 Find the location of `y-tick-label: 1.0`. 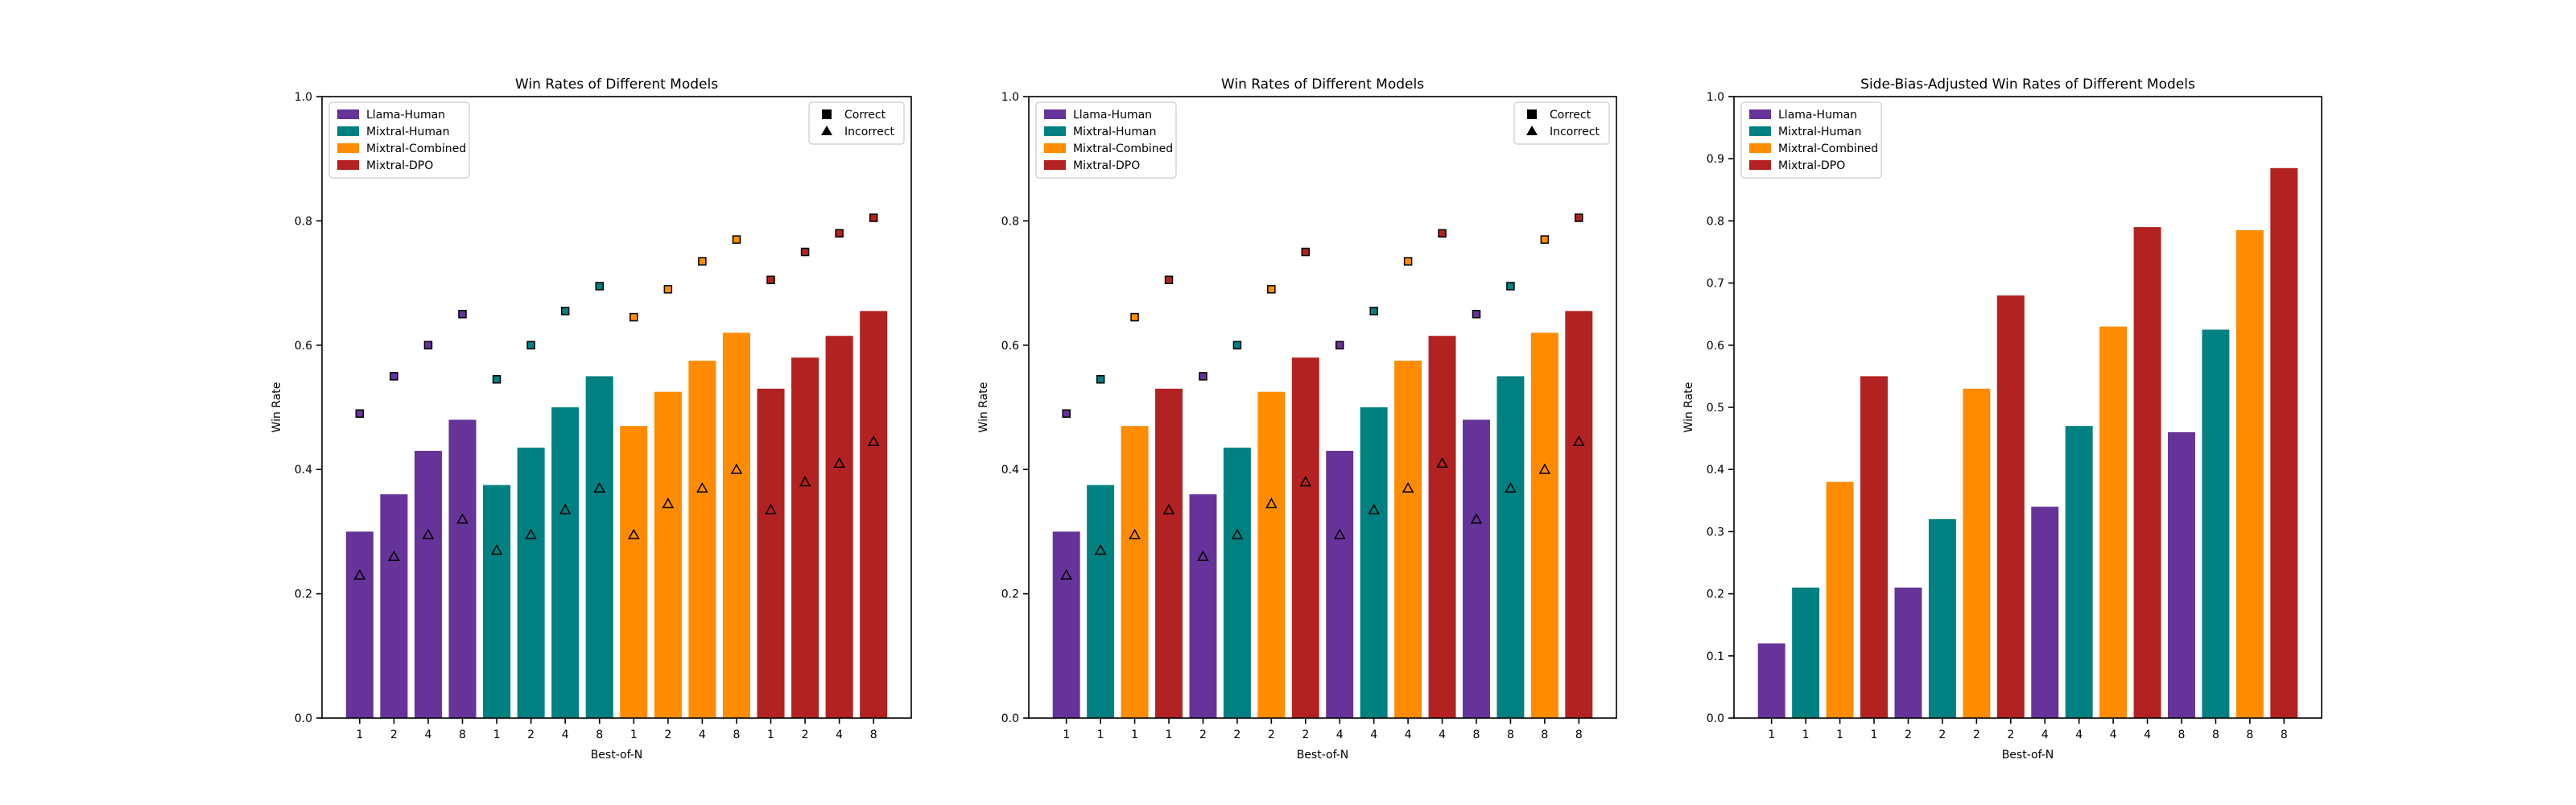

y-tick-label: 1.0 is located at coordinates (1010, 97).